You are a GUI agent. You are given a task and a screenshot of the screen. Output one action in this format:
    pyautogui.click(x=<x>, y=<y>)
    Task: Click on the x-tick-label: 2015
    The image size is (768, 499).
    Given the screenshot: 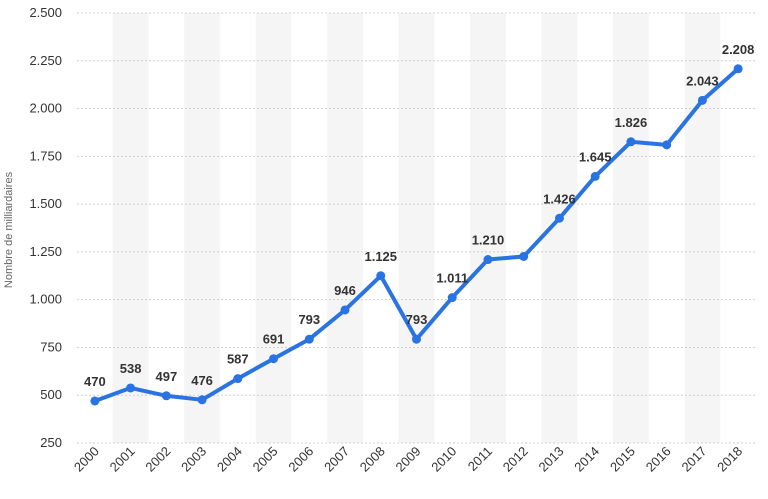 What is the action you would take?
    pyautogui.click(x=622, y=459)
    